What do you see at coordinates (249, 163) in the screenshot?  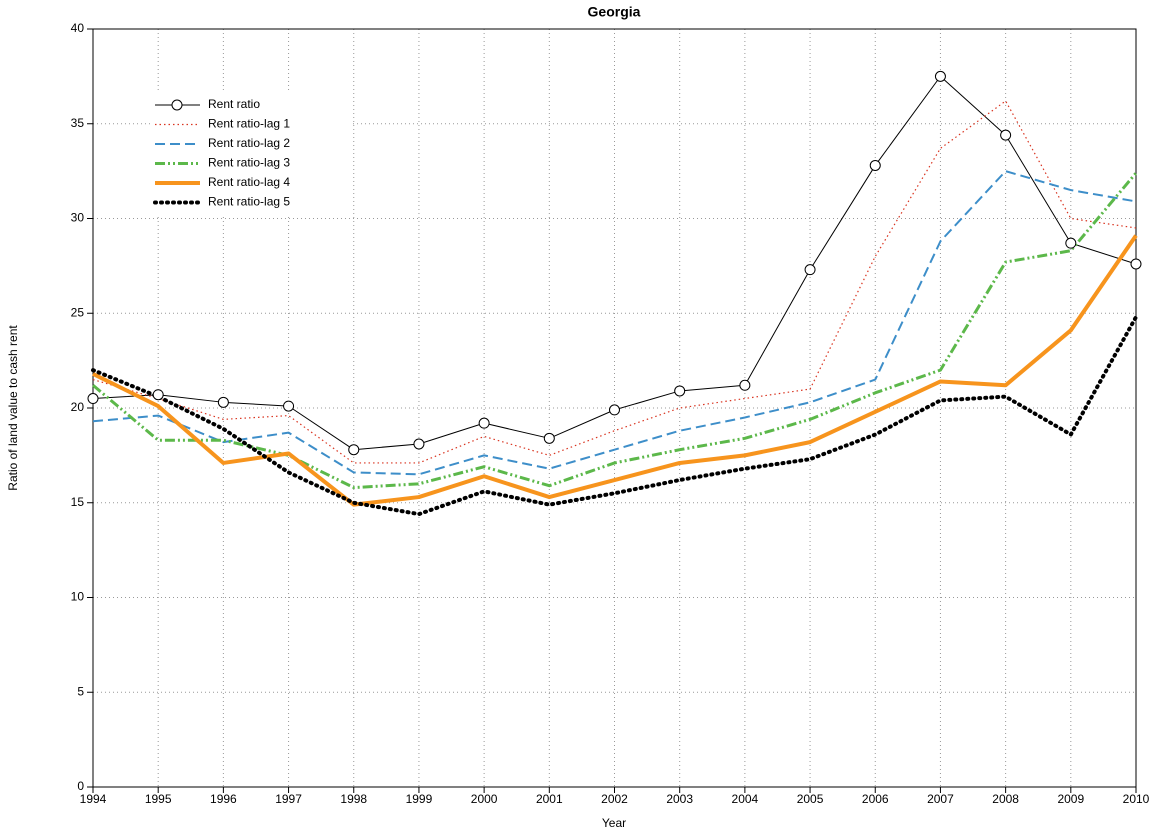 I see `legend-label: Rent ratio-lag 3` at bounding box center [249, 163].